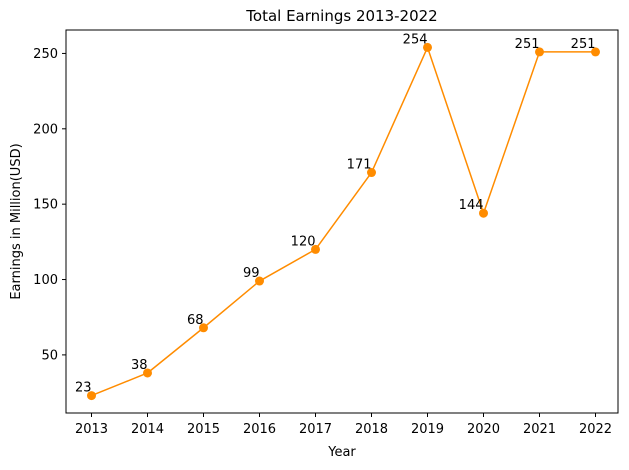 The height and width of the screenshot is (470, 629). What do you see at coordinates (45, 280) in the screenshot?
I see `y-tick-label: 100` at bounding box center [45, 280].